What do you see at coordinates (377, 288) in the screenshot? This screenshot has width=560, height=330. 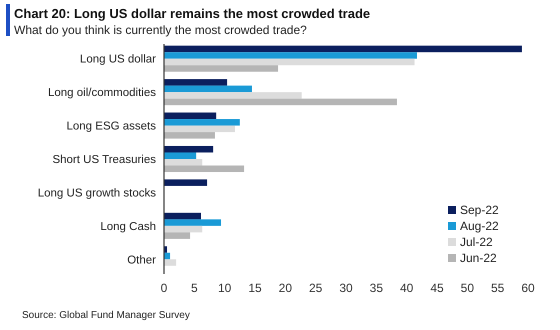 I see `x-tick-label: 35` at bounding box center [377, 288].